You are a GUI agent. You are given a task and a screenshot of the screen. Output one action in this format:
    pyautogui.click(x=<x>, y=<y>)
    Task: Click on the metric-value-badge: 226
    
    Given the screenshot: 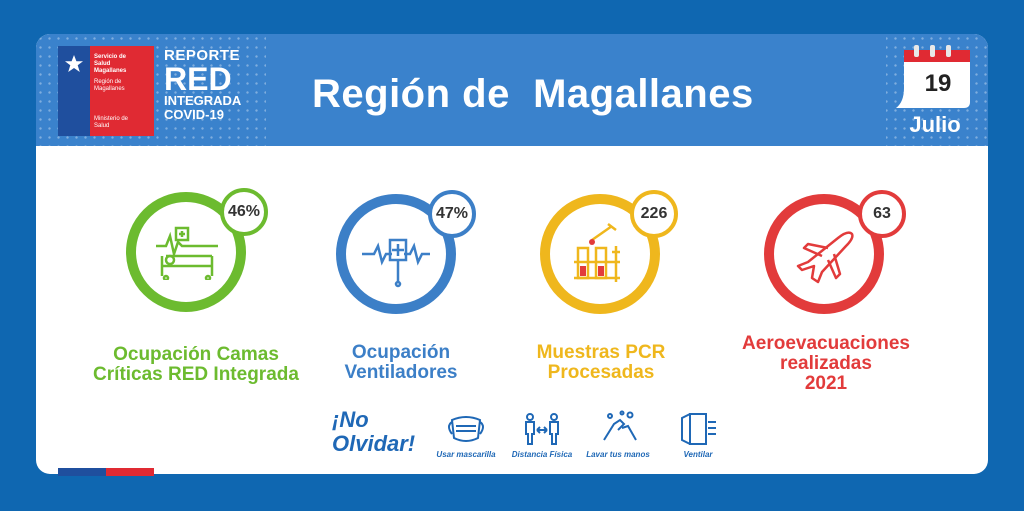 What is the action you would take?
    pyautogui.click(x=654, y=214)
    